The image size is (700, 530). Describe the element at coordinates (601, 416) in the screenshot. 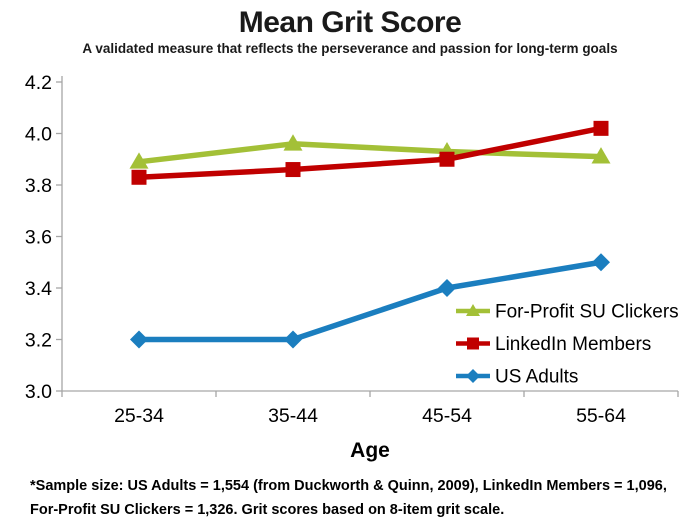

I see `x-tick-label: 55-64` at that location.